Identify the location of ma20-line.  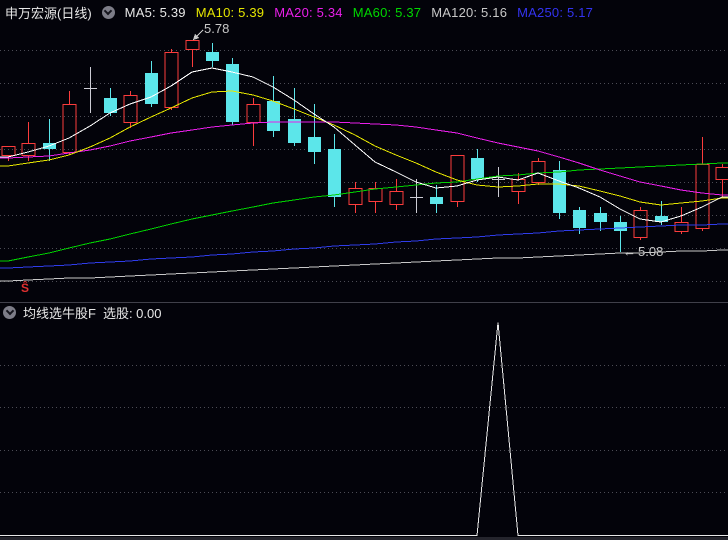
(364, 158).